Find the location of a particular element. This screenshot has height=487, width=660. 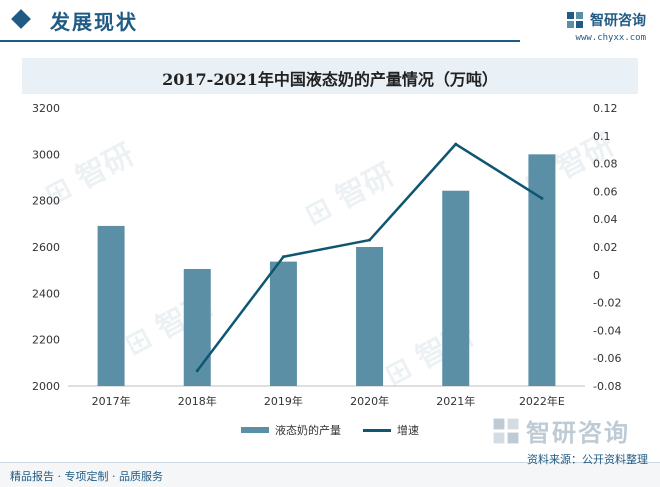

y-right-tick-label: 0.08 is located at coordinates (605, 164).